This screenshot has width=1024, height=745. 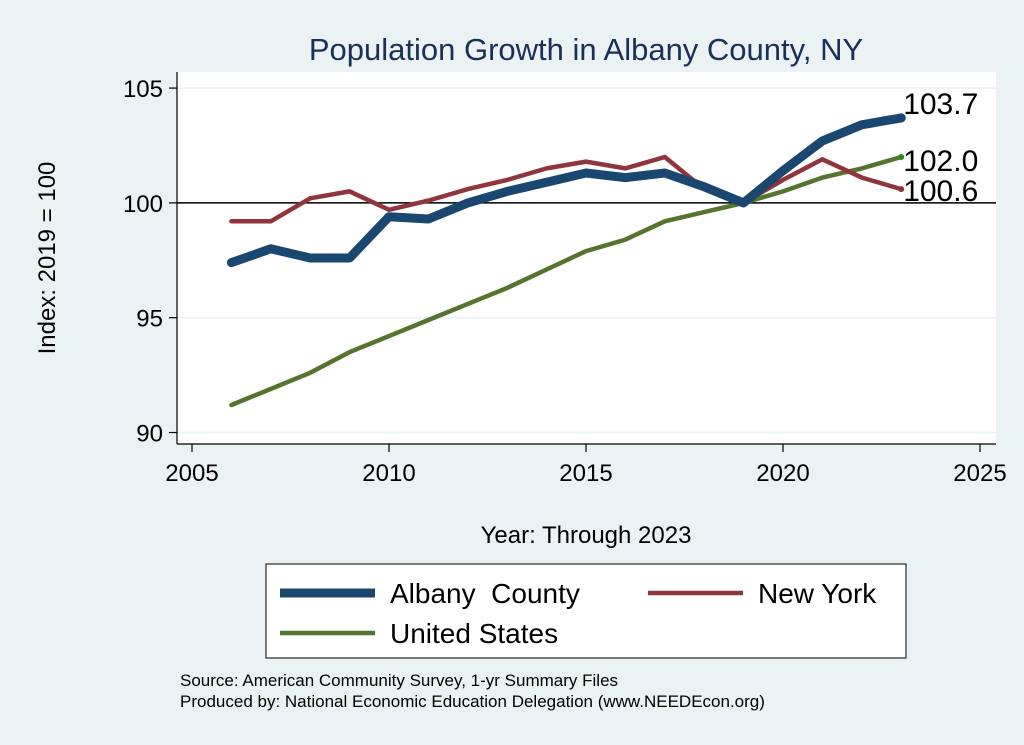 I want to click on series-line-new-york, so click(x=566, y=189).